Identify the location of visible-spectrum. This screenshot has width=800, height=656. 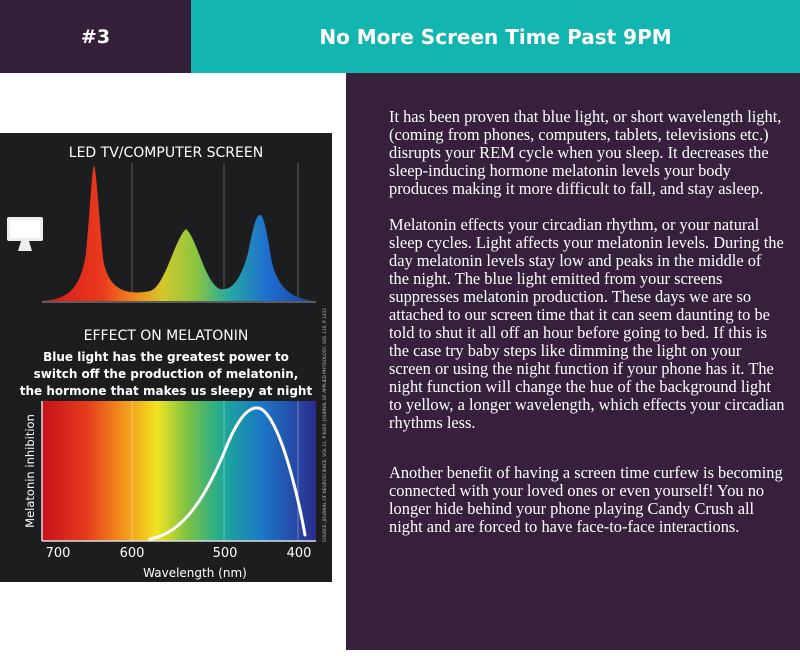
(179, 471).